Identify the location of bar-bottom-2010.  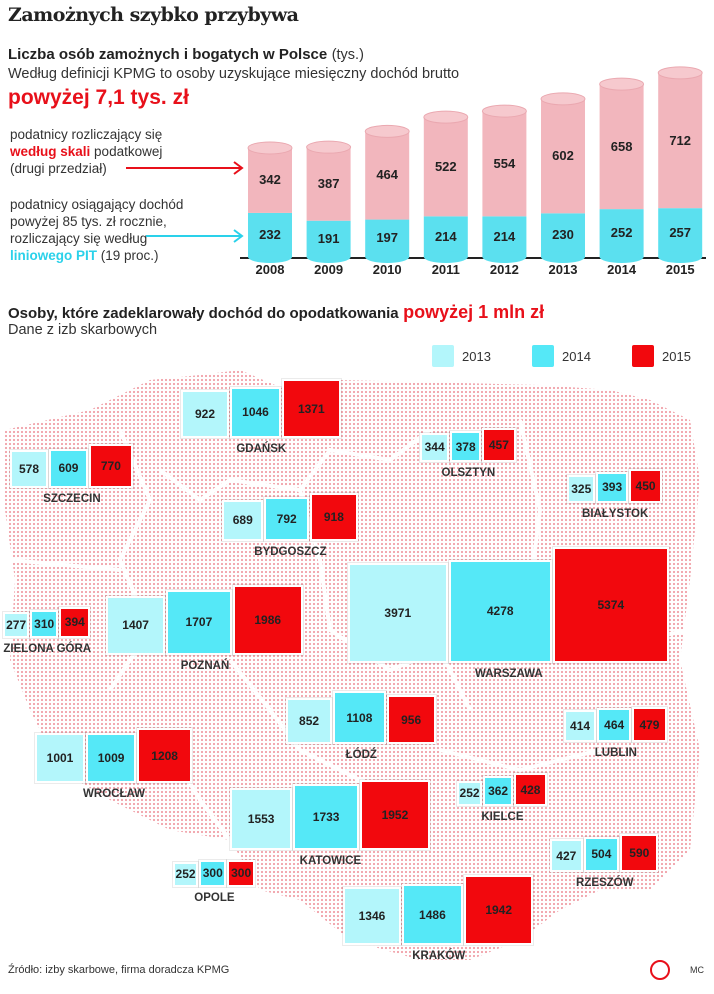
(387, 257).